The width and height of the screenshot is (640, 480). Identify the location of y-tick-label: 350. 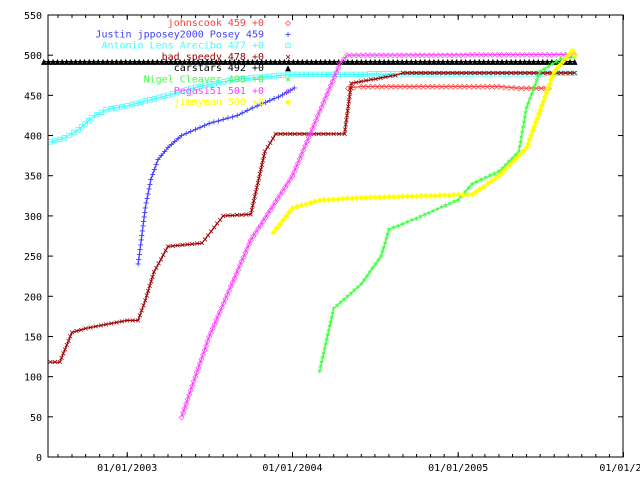
(33, 177).